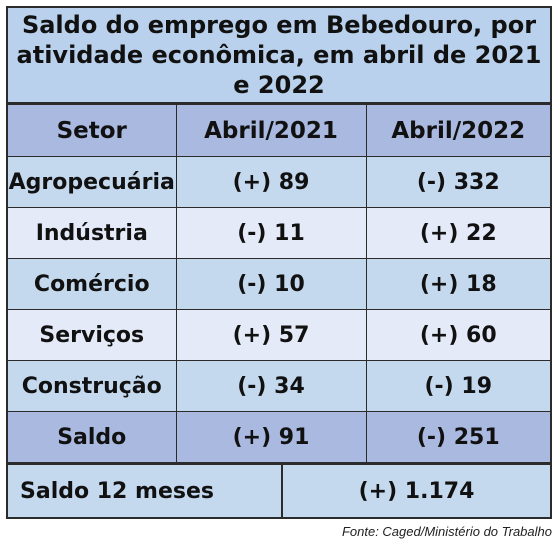 The width and height of the screenshot is (560, 545). Describe the element at coordinates (279, 25) in the screenshot. I see `title-line-1: Saldo do emprego em Bebedouro, por` at that location.